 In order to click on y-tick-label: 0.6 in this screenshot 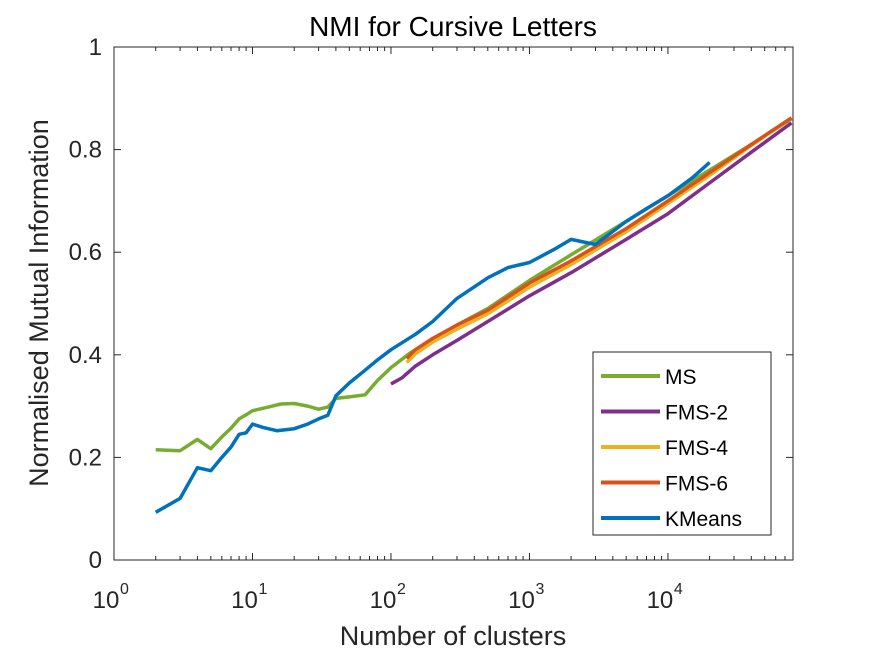, I will do `click(85, 252)`.